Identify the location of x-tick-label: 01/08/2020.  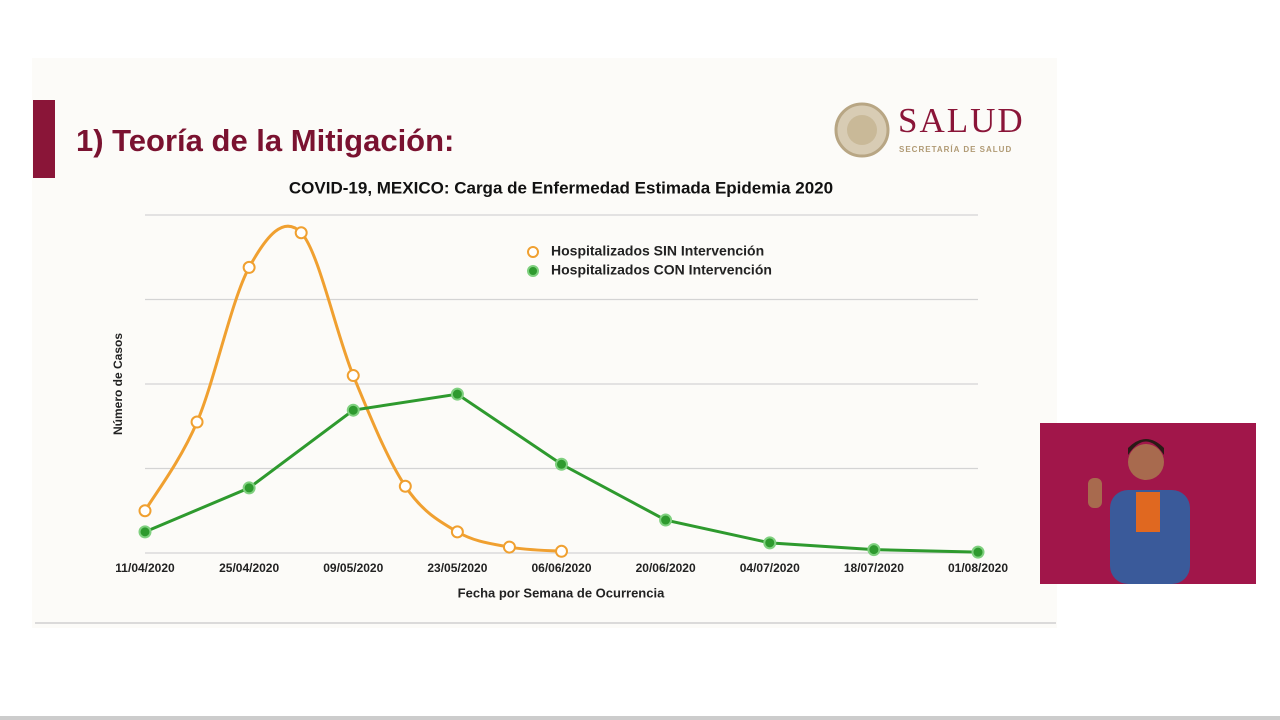
(978, 568).